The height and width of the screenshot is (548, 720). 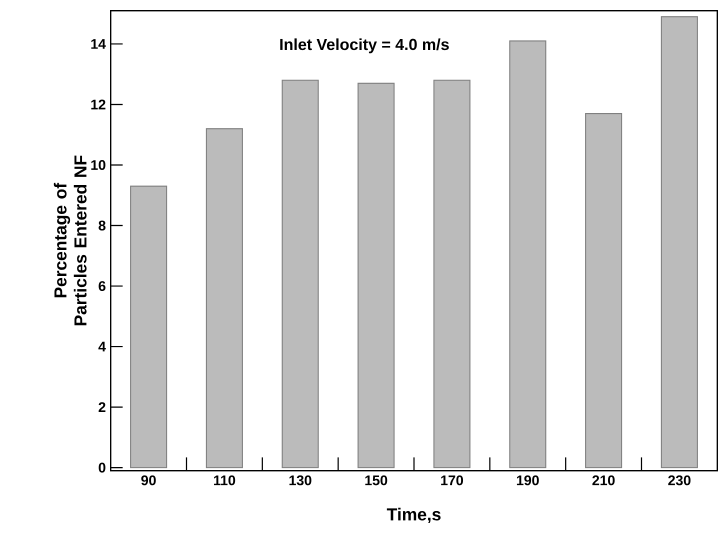 What do you see at coordinates (679, 480) in the screenshot?
I see `x-tick-label: 230` at bounding box center [679, 480].